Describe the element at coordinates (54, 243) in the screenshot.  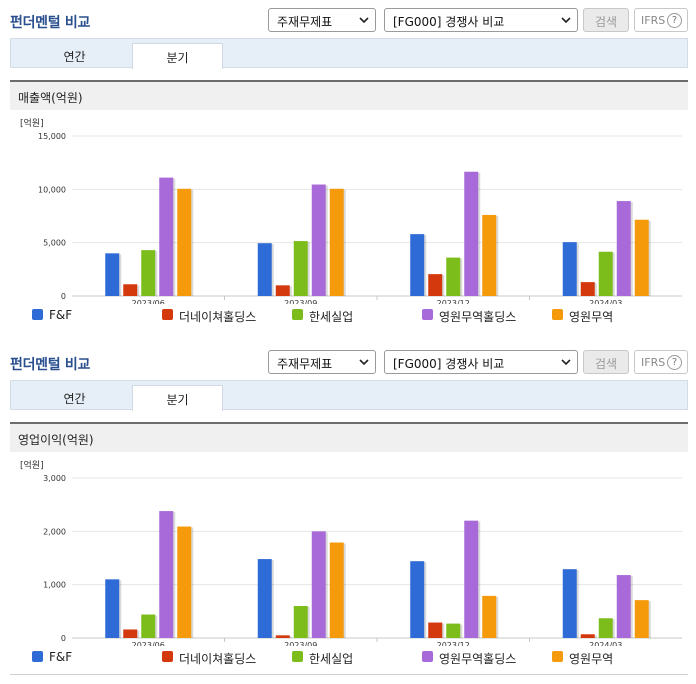
I see `y-tick-label: 5,000` at that location.